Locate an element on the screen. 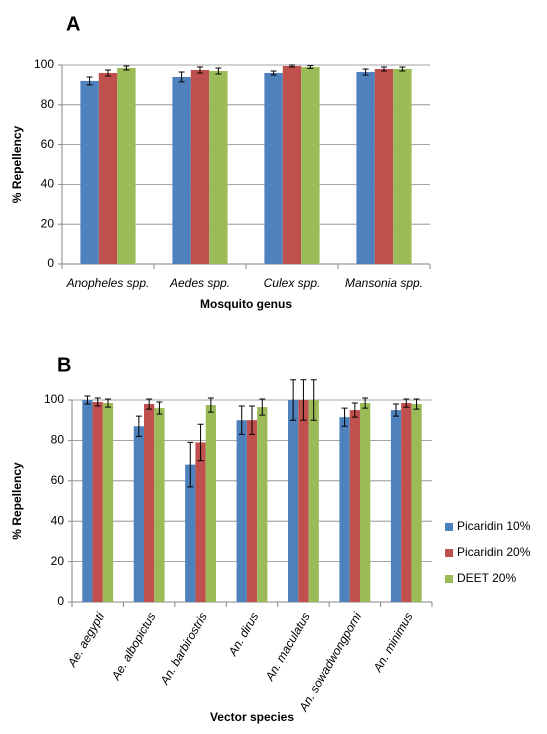 The image size is (547, 734). x-tick-label: Anopheles spp. is located at coordinates (108, 283).